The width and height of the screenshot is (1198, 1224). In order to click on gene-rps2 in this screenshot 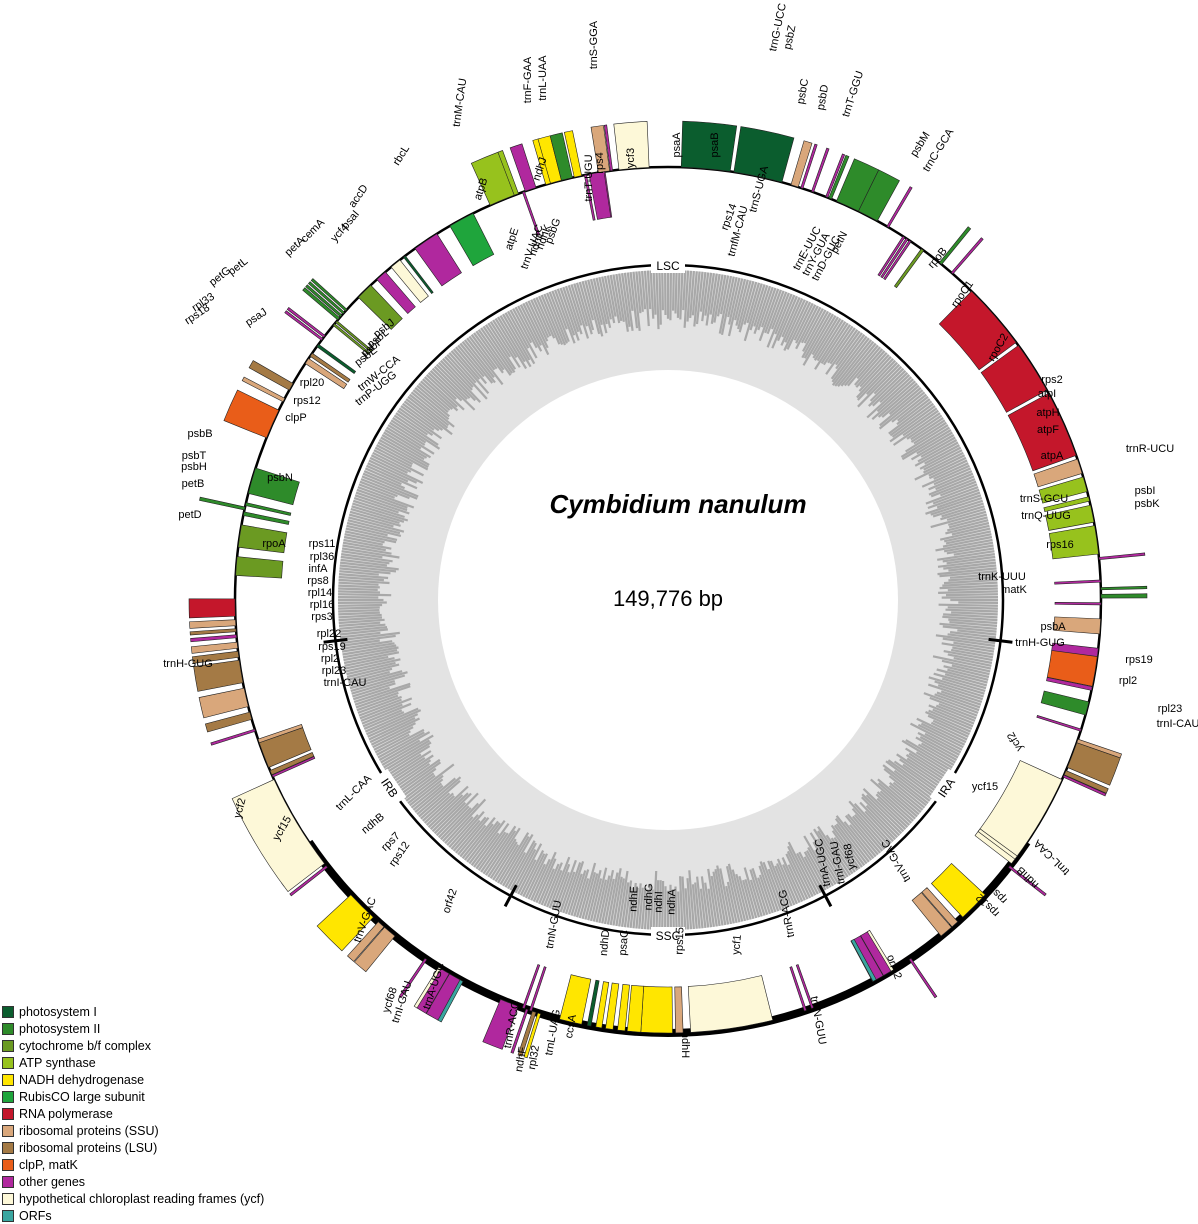, I will do `click(1058, 473)`.